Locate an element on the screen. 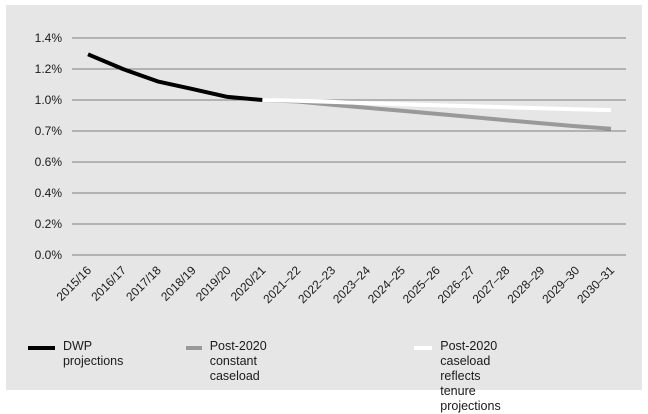  x-tick-label: 2030–31 is located at coordinates (595, 284).